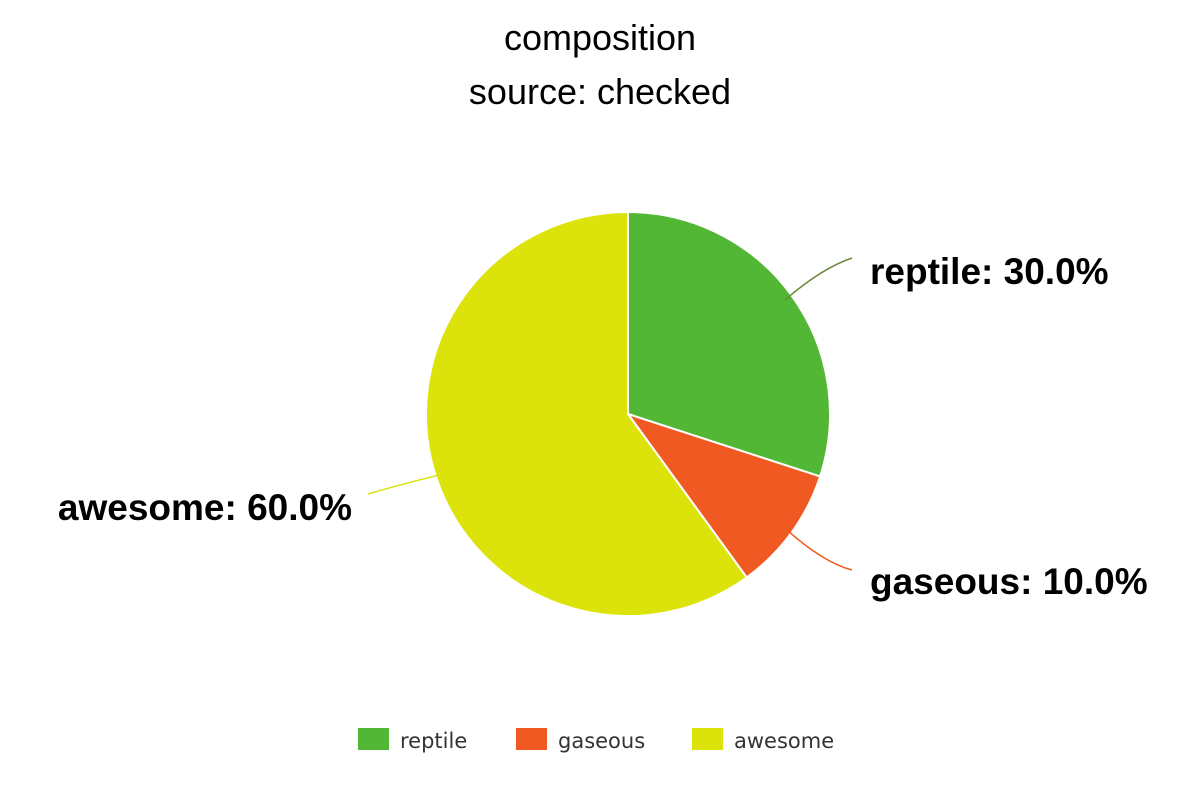 The image size is (1200, 800). Describe the element at coordinates (373, 739) in the screenshot. I see `legend-swatch-reptile` at that location.